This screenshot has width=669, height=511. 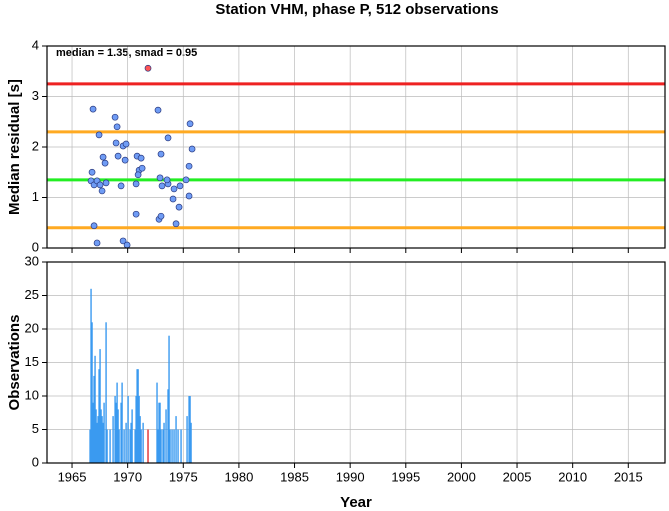 What do you see at coordinates (294, 476) in the screenshot?
I see `x-tick-label: 1985` at bounding box center [294, 476].